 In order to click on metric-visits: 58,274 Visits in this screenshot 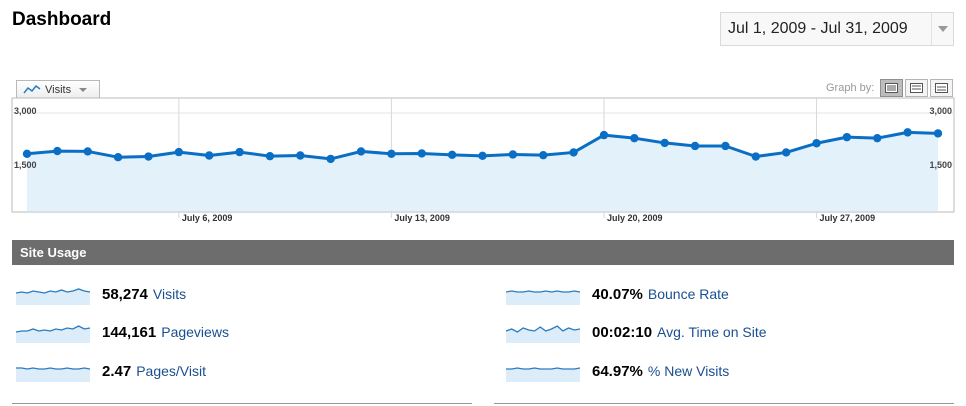, I will do `click(101, 294)`.